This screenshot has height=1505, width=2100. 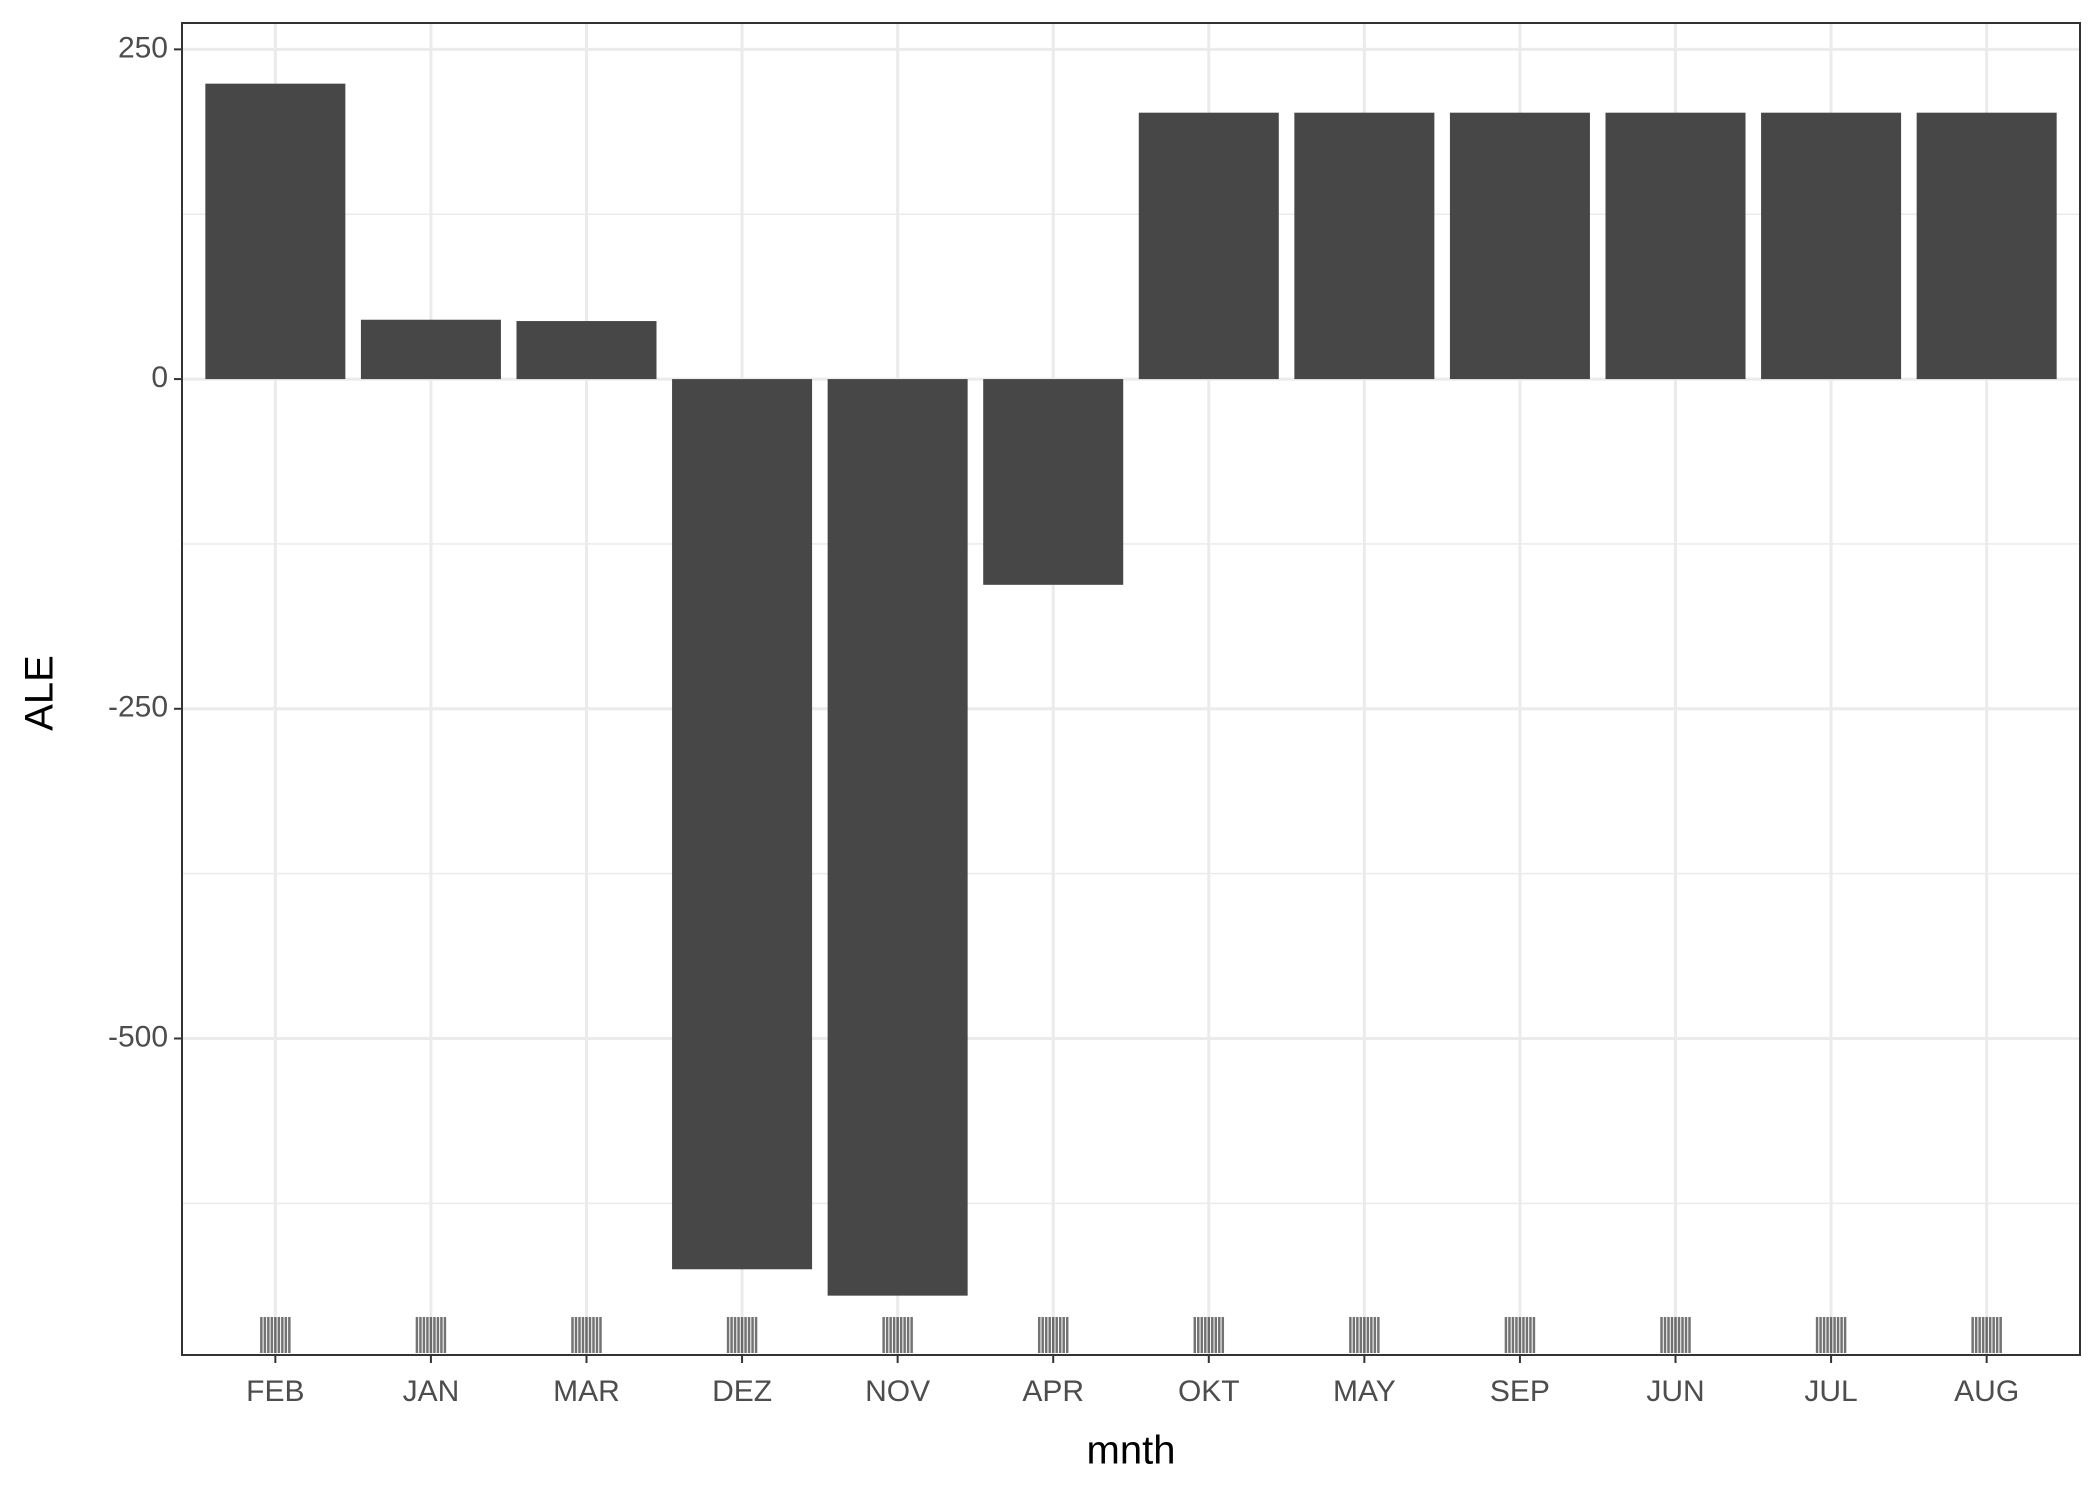 What do you see at coordinates (159, 377) in the screenshot?
I see `y-tick-label: 0` at bounding box center [159, 377].